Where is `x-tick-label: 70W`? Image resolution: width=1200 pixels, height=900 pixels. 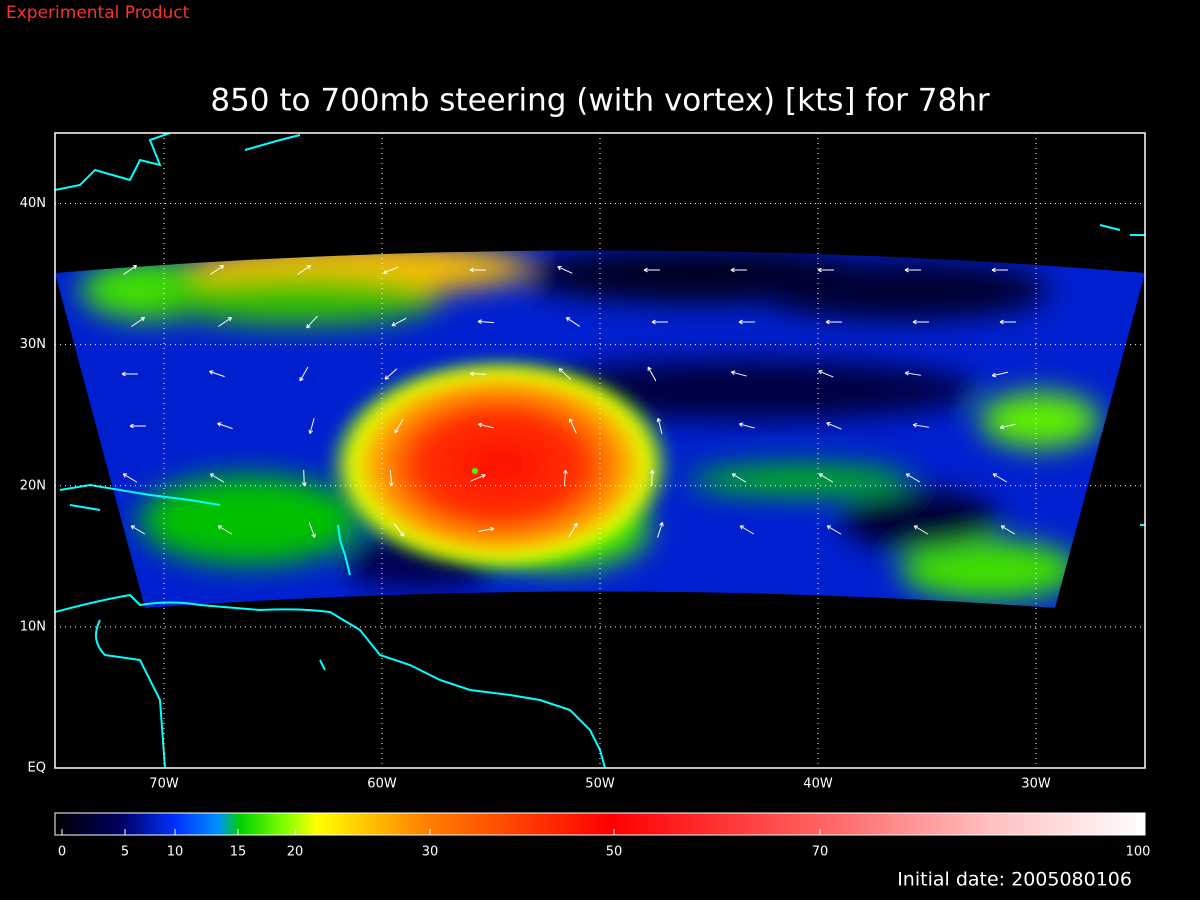 x-tick-label: 70W is located at coordinates (164, 784).